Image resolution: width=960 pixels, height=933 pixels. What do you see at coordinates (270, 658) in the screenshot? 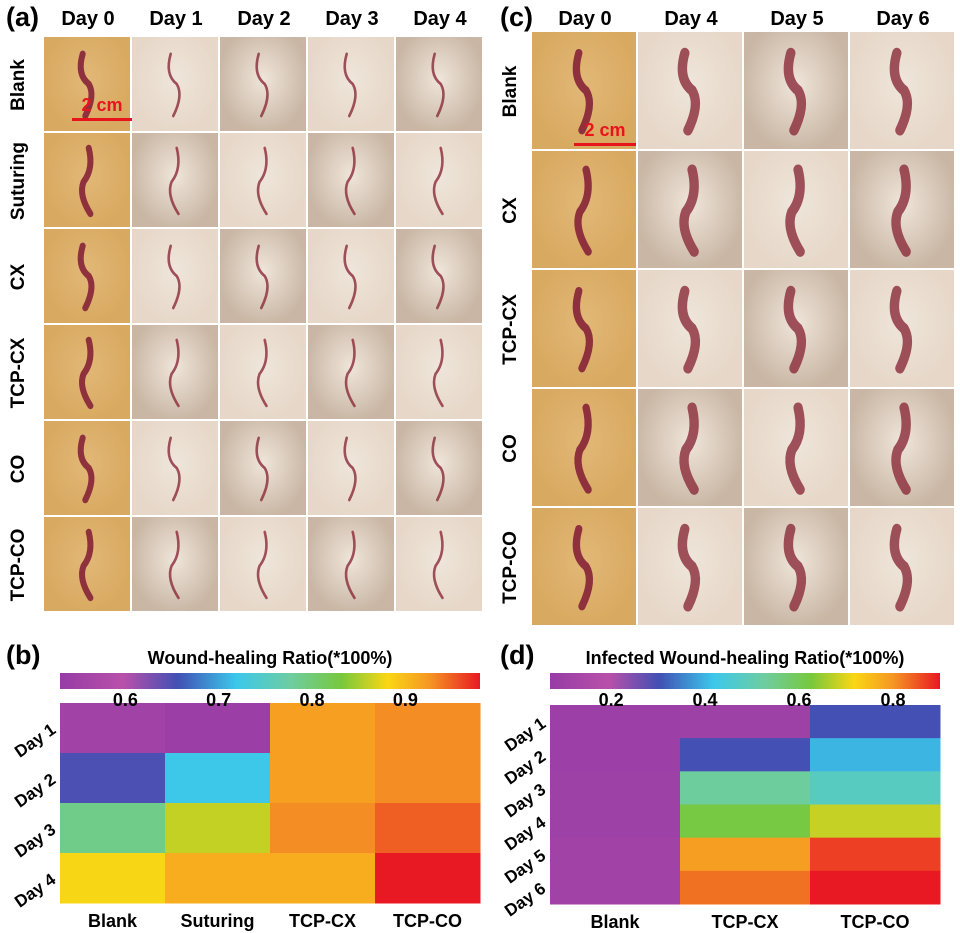
I see `heatmap-b-title: Wound-healing Ratio(*100%)` at bounding box center [270, 658].